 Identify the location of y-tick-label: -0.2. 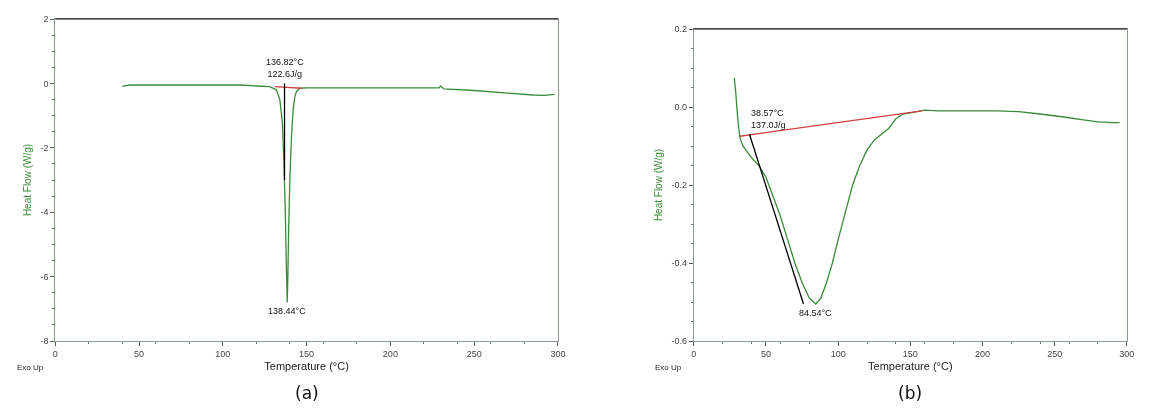
(679, 185).